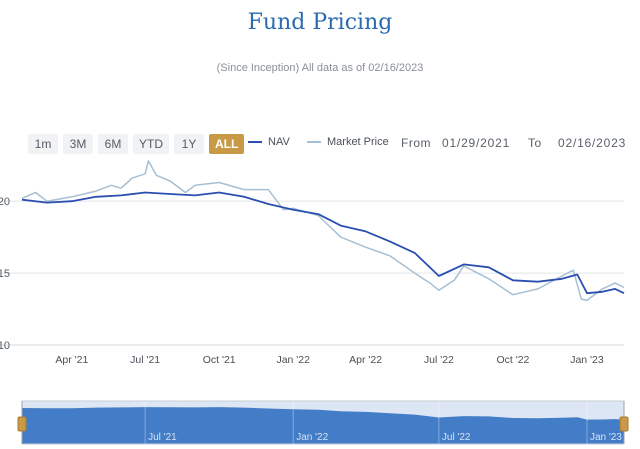 The width and height of the screenshot is (640, 449). What do you see at coordinates (227, 144) in the screenshot?
I see `range-button-all: ALL` at bounding box center [227, 144].